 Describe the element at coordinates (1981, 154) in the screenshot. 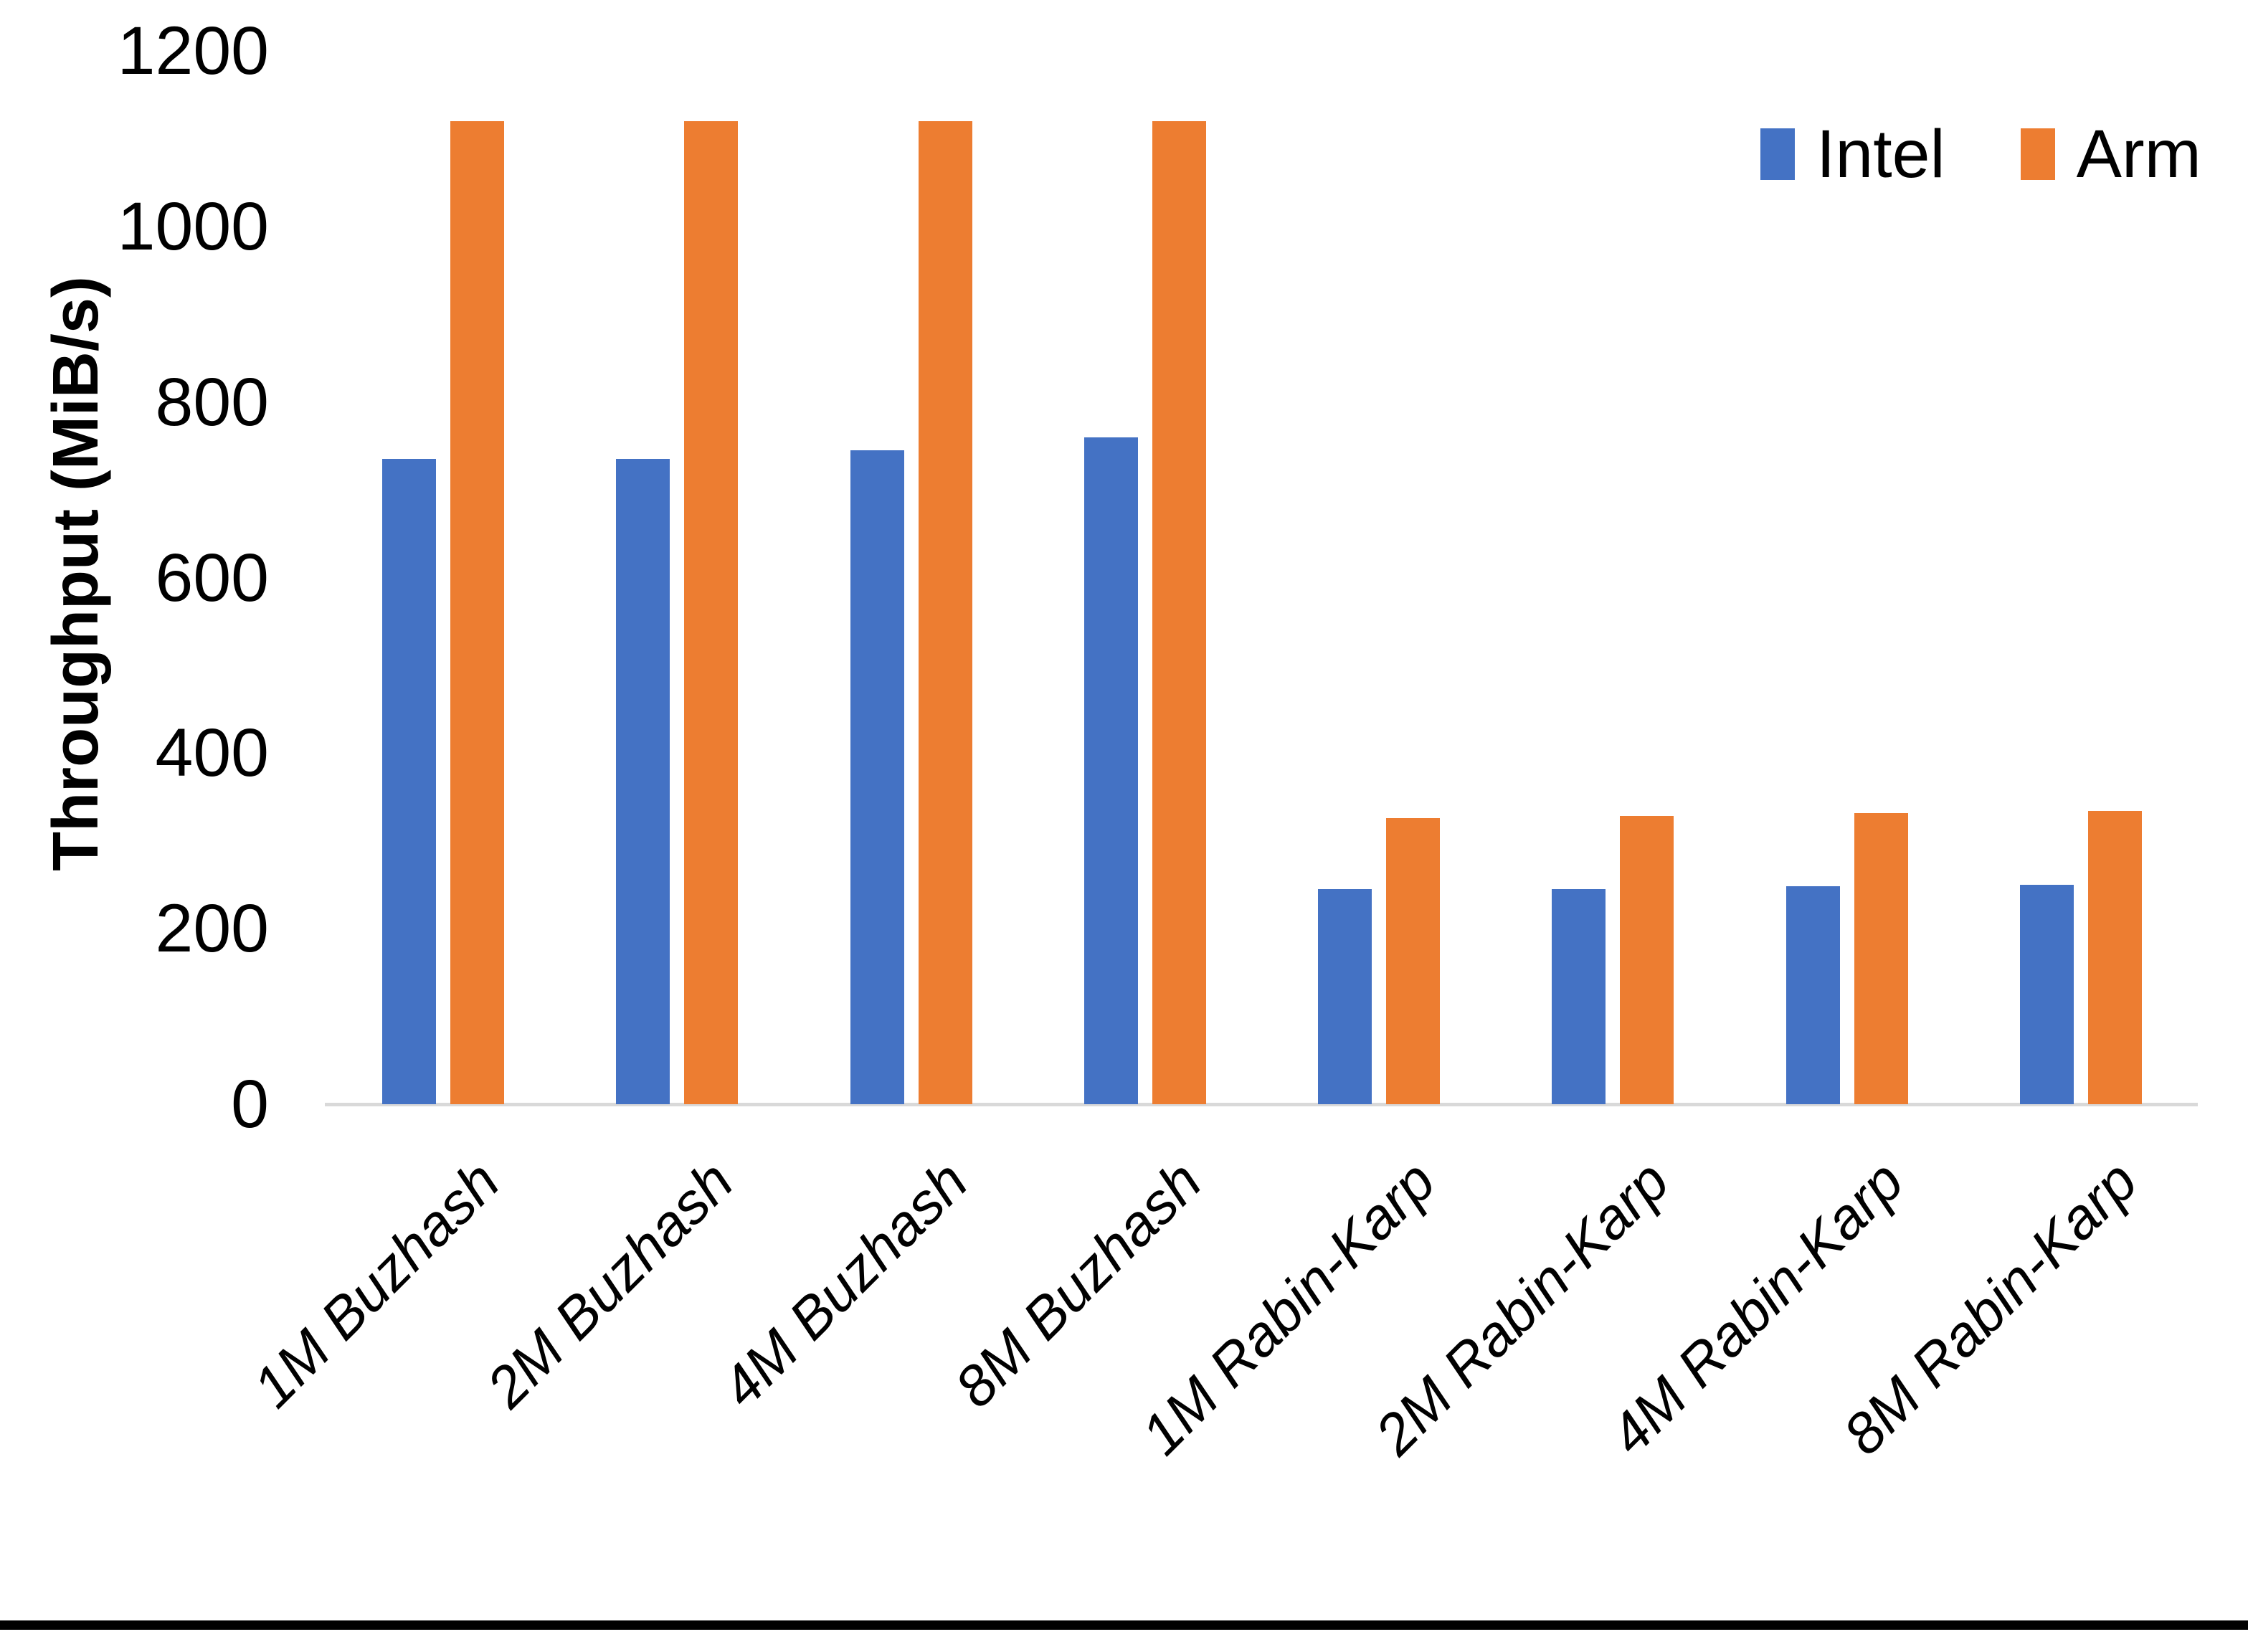

I see `legend: Intel Arm` at that location.